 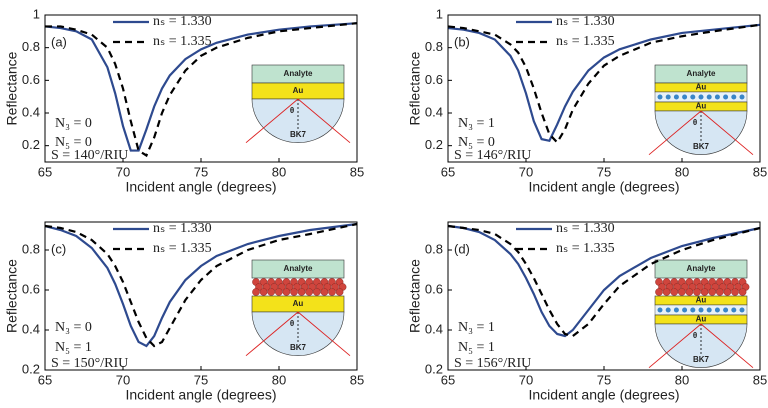 What do you see at coordinates (279, 379) in the screenshot?
I see `x-tick-label: 80` at bounding box center [279, 379].